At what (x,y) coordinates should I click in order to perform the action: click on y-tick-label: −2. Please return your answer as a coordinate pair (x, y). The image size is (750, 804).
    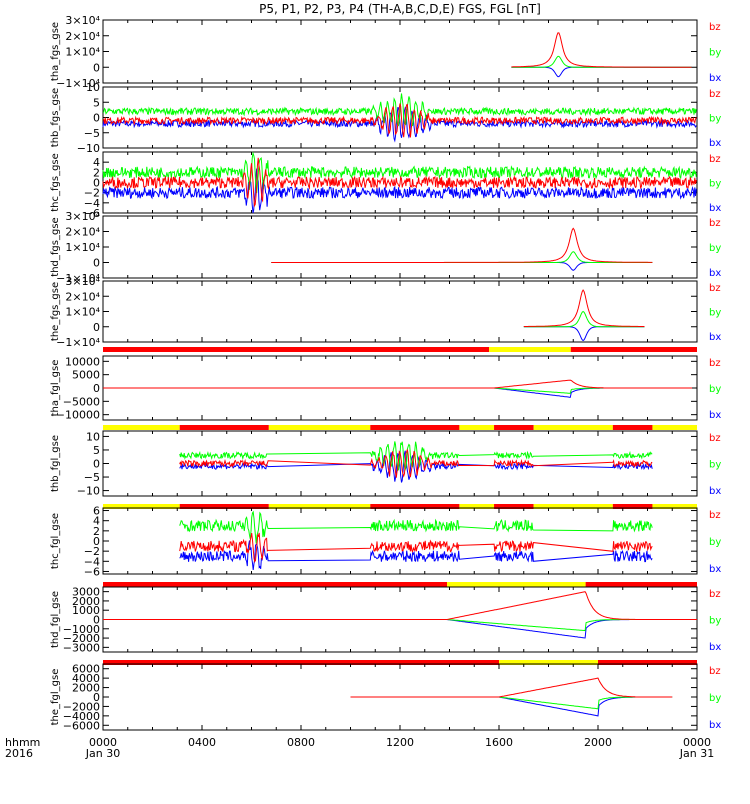
    Looking at the image, I should click on (92, 193).